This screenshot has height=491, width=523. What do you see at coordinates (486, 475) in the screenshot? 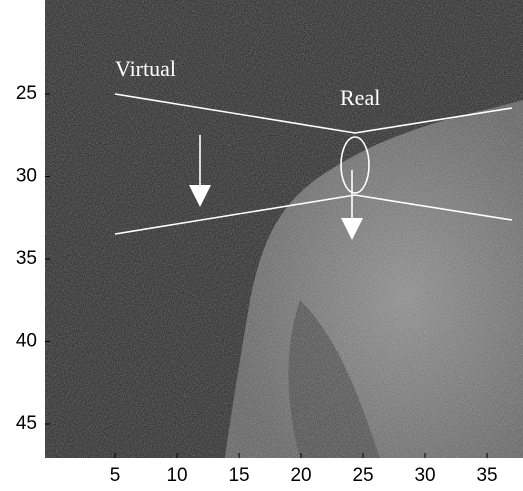
I see `x-tick-label: 35` at bounding box center [486, 475].